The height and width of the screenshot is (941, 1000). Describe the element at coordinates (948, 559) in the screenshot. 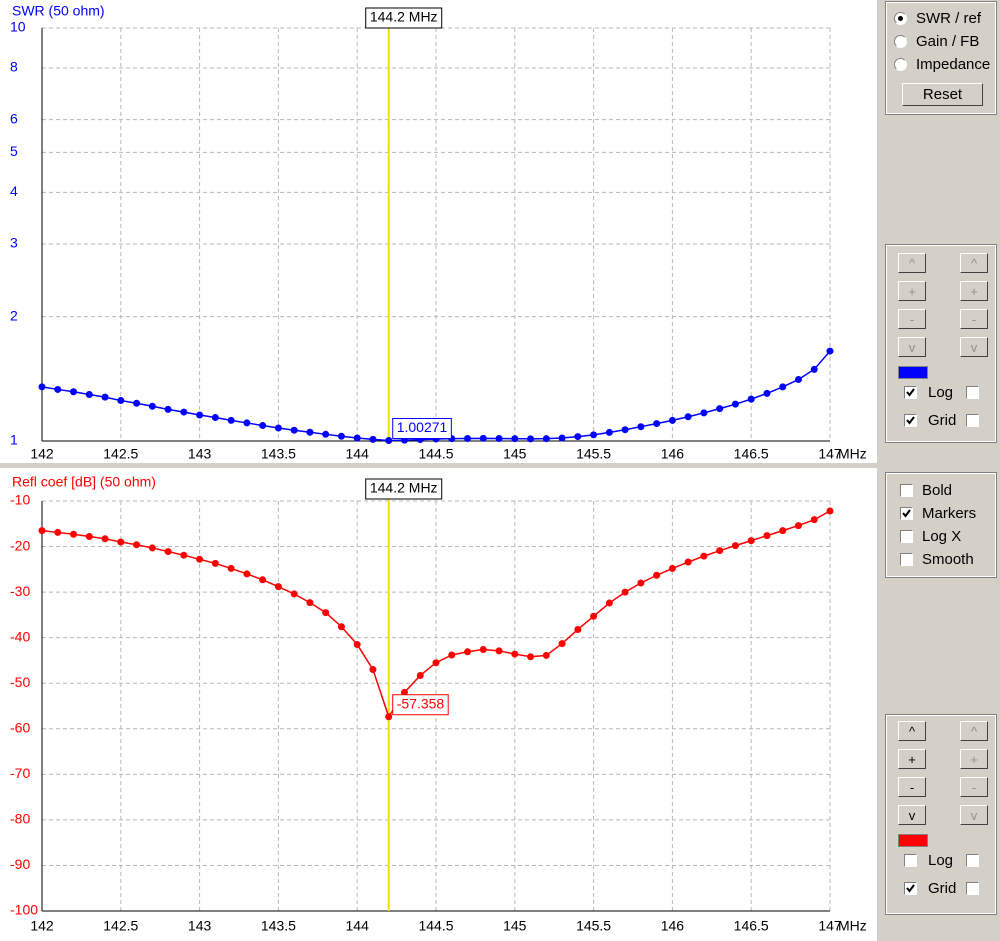

I see `checkbox-label: Smooth` at that location.